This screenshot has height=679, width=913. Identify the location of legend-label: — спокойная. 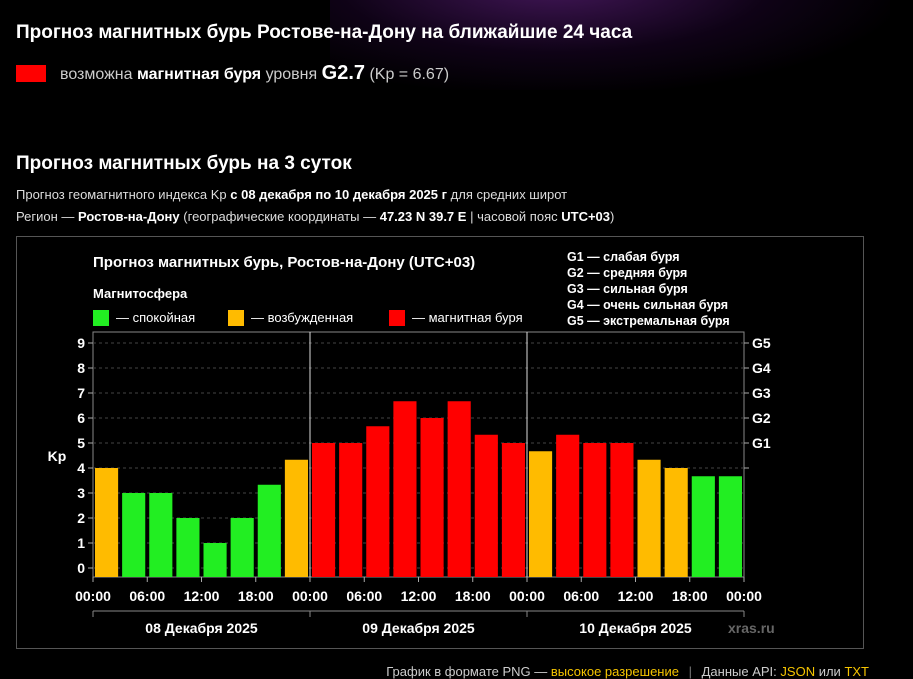
(155, 317).